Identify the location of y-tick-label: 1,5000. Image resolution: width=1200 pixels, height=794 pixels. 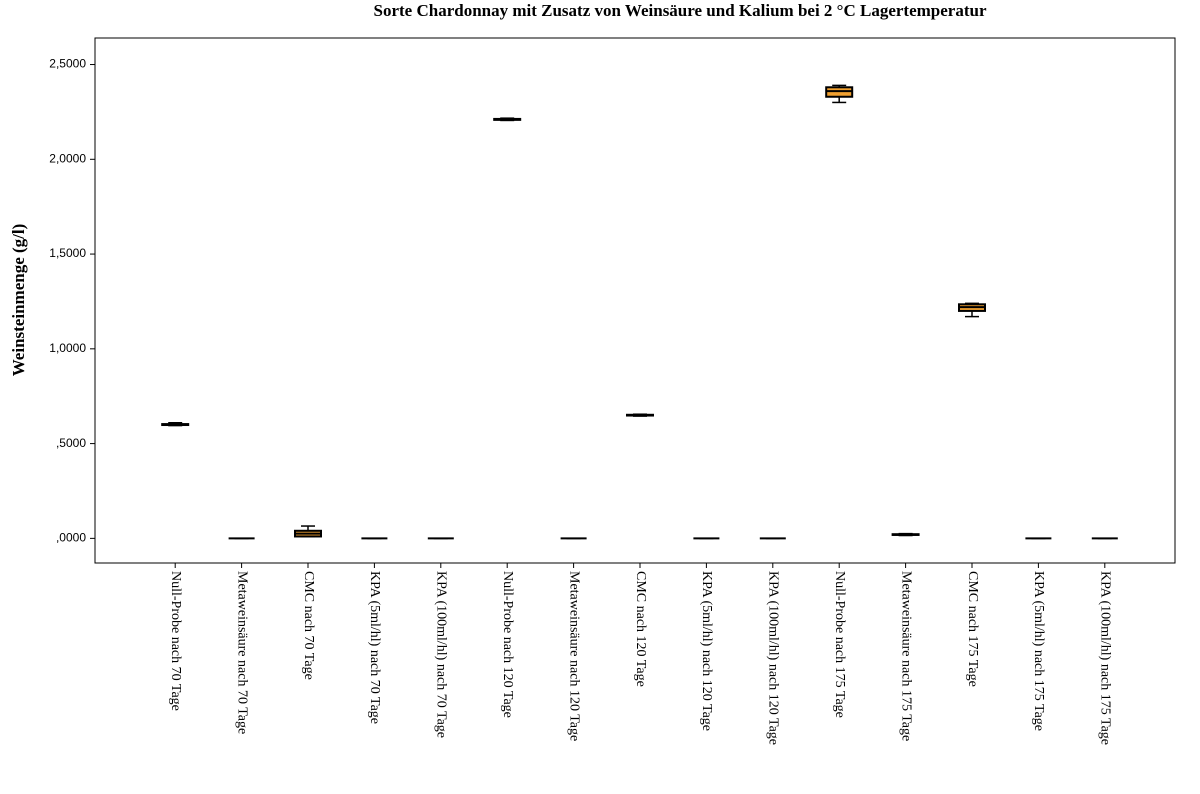
(67, 253).